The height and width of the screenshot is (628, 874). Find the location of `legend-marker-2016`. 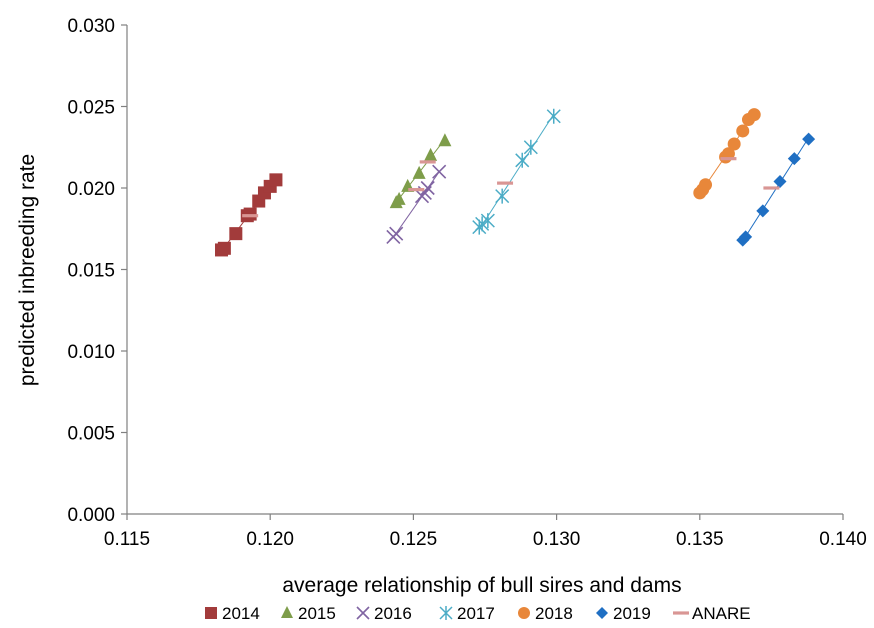

legend-marker-2016 is located at coordinates (363, 613).